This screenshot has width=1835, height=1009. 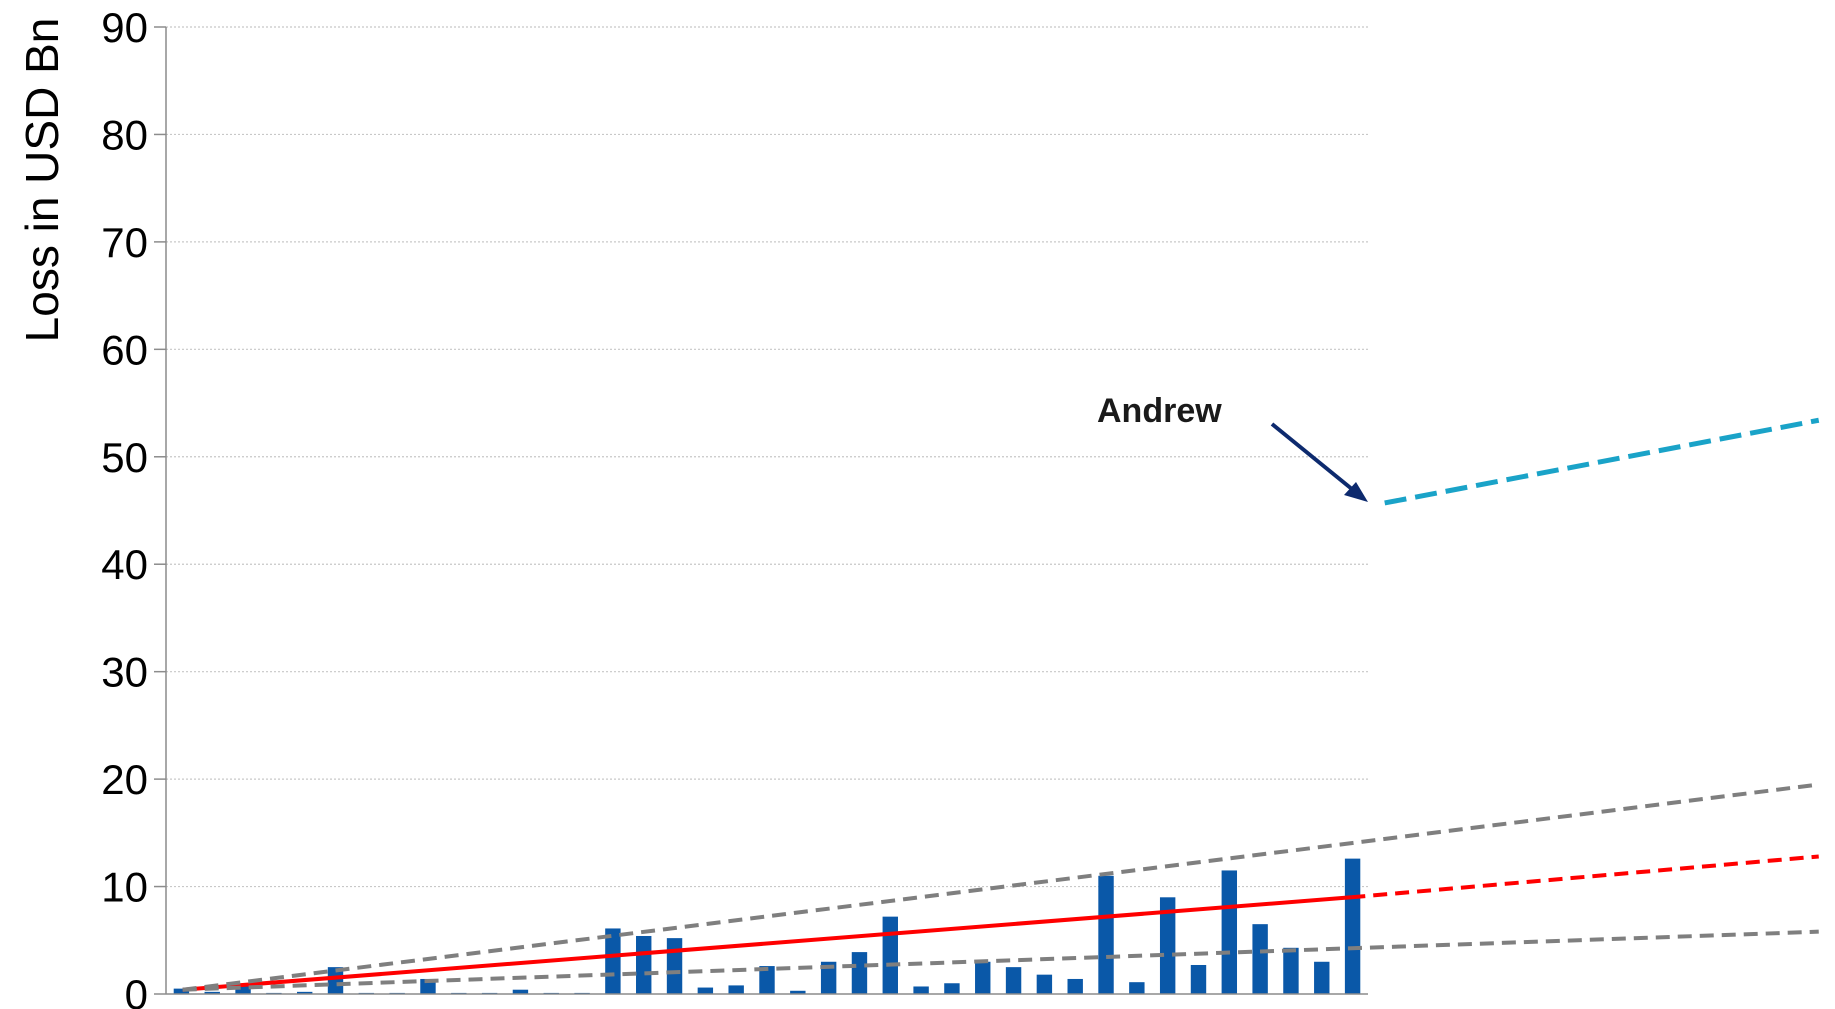 What do you see at coordinates (1159, 411) in the screenshot?
I see `annotation-label: Andrew` at bounding box center [1159, 411].